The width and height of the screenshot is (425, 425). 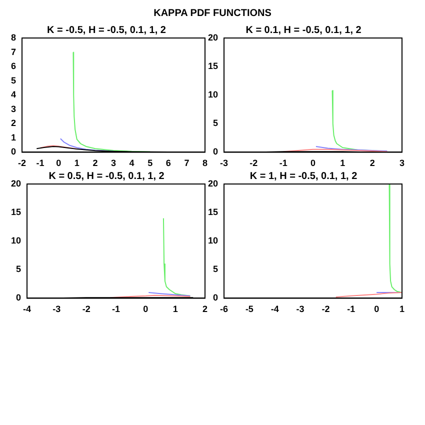 What do you see at coordinates (13, 95) in the screenshot?
I see `y-tick-label: 4` at bounding box center [13, 95].